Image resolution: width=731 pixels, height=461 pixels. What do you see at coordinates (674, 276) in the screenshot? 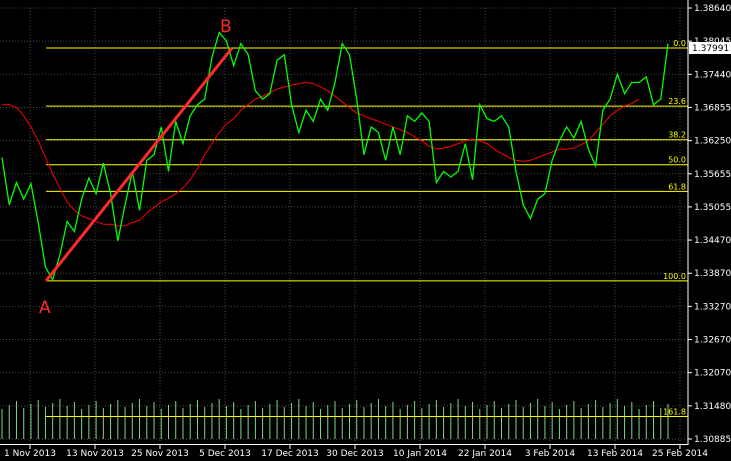
I see `fib-level-label: 100.0` at bounding box center [674, 276].